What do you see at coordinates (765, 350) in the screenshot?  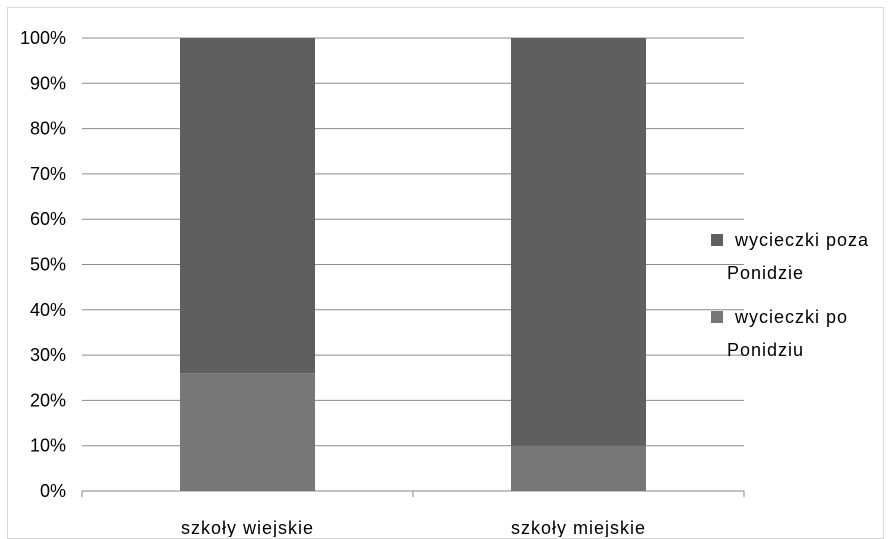 I see `legend-label: Ponidziu` at bounding box center [765, 350].